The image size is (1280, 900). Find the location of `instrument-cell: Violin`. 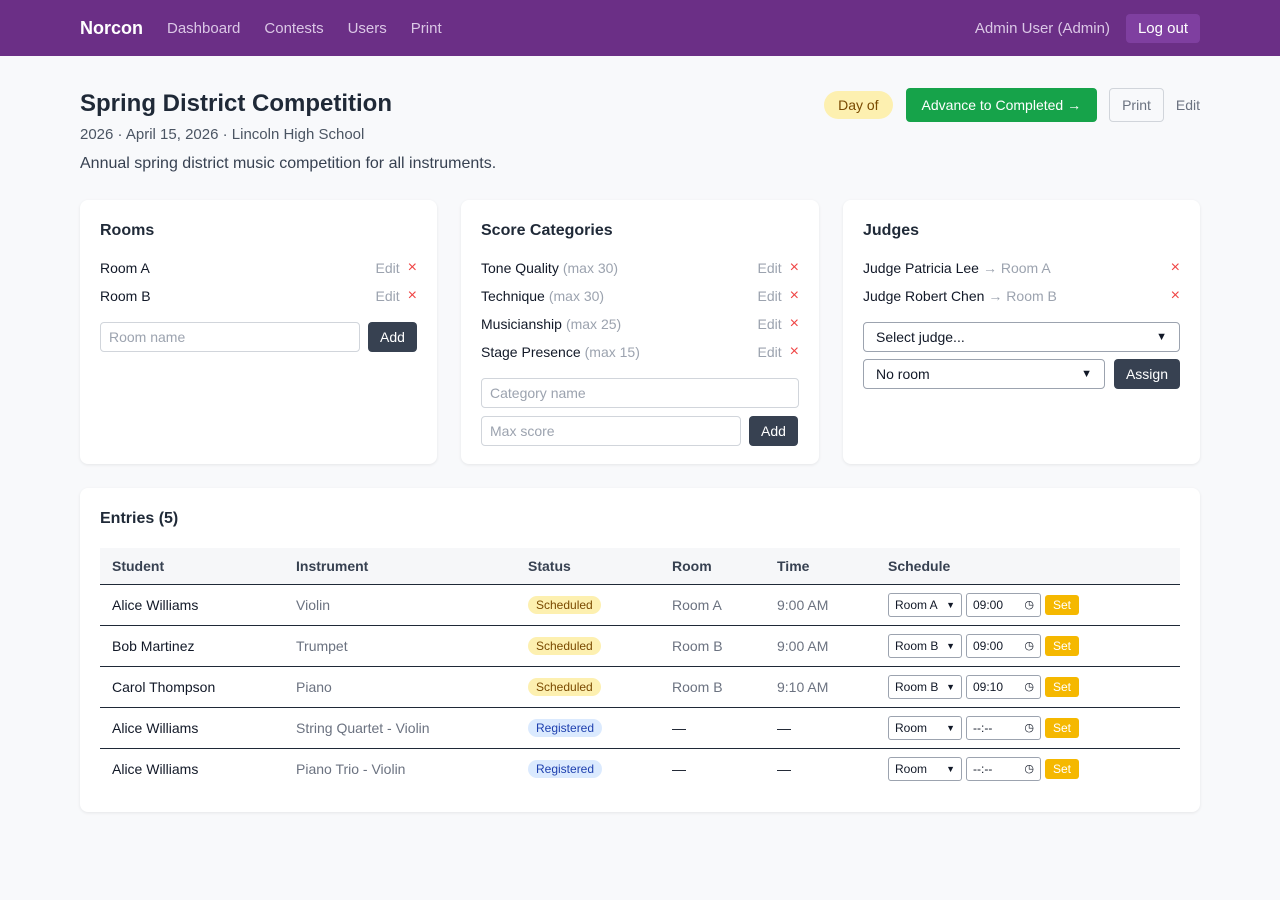

instrument-cell: Violin is located at coordinates (400, 605).